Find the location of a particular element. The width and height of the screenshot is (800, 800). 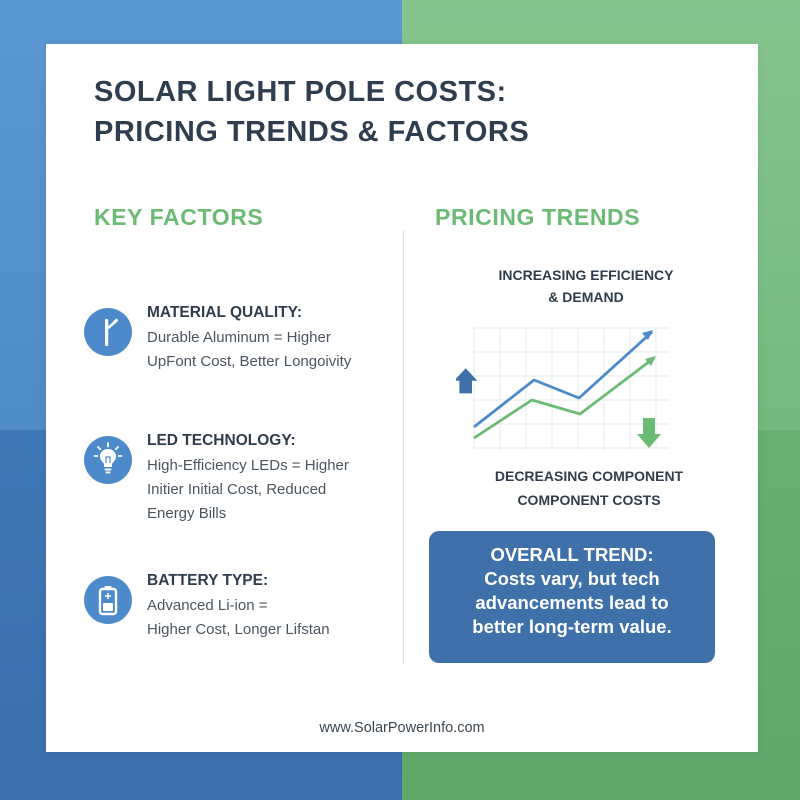

factor-desc-line: Initier Initial Cost, Reduced is located at coordinates (237, 489).